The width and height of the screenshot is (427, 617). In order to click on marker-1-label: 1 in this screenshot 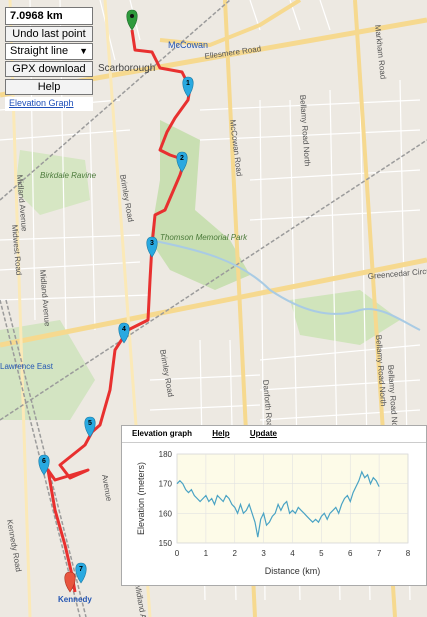, I will do `click(188, 83)`.